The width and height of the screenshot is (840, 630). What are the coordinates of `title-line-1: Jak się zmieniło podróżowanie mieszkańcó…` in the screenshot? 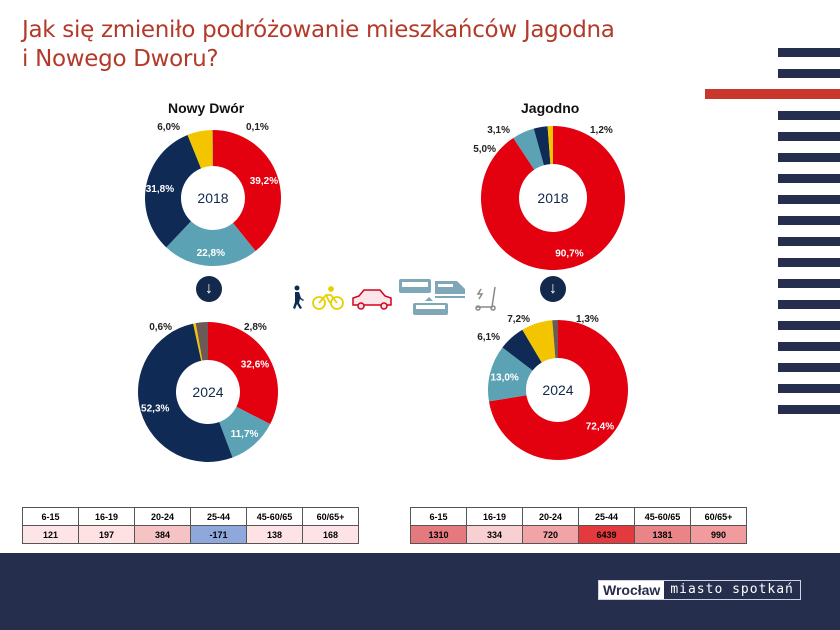 It's located at (318, 30).